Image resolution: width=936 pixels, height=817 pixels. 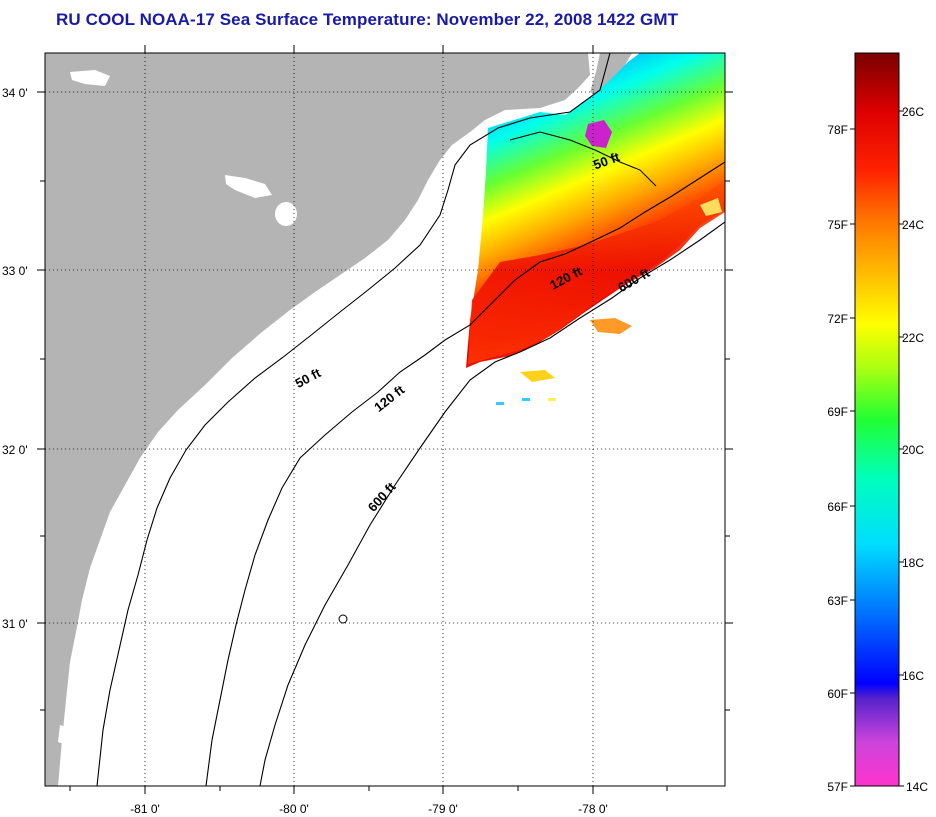 I want to click on gulf-stream-band, so click(x=596, y=272).